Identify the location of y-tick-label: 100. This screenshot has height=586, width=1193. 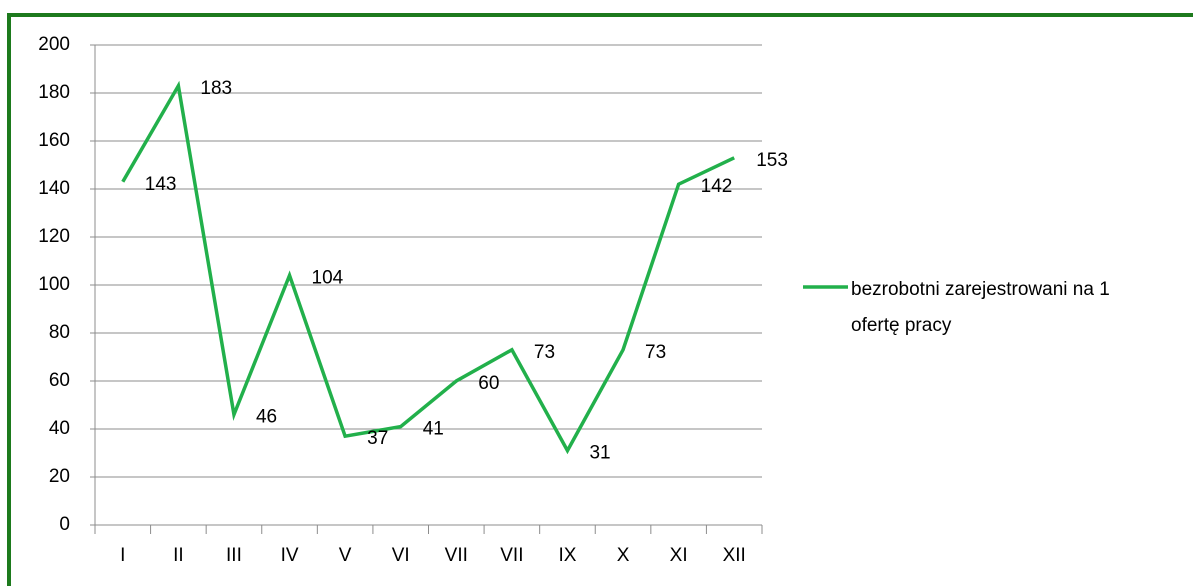
(54, 284).